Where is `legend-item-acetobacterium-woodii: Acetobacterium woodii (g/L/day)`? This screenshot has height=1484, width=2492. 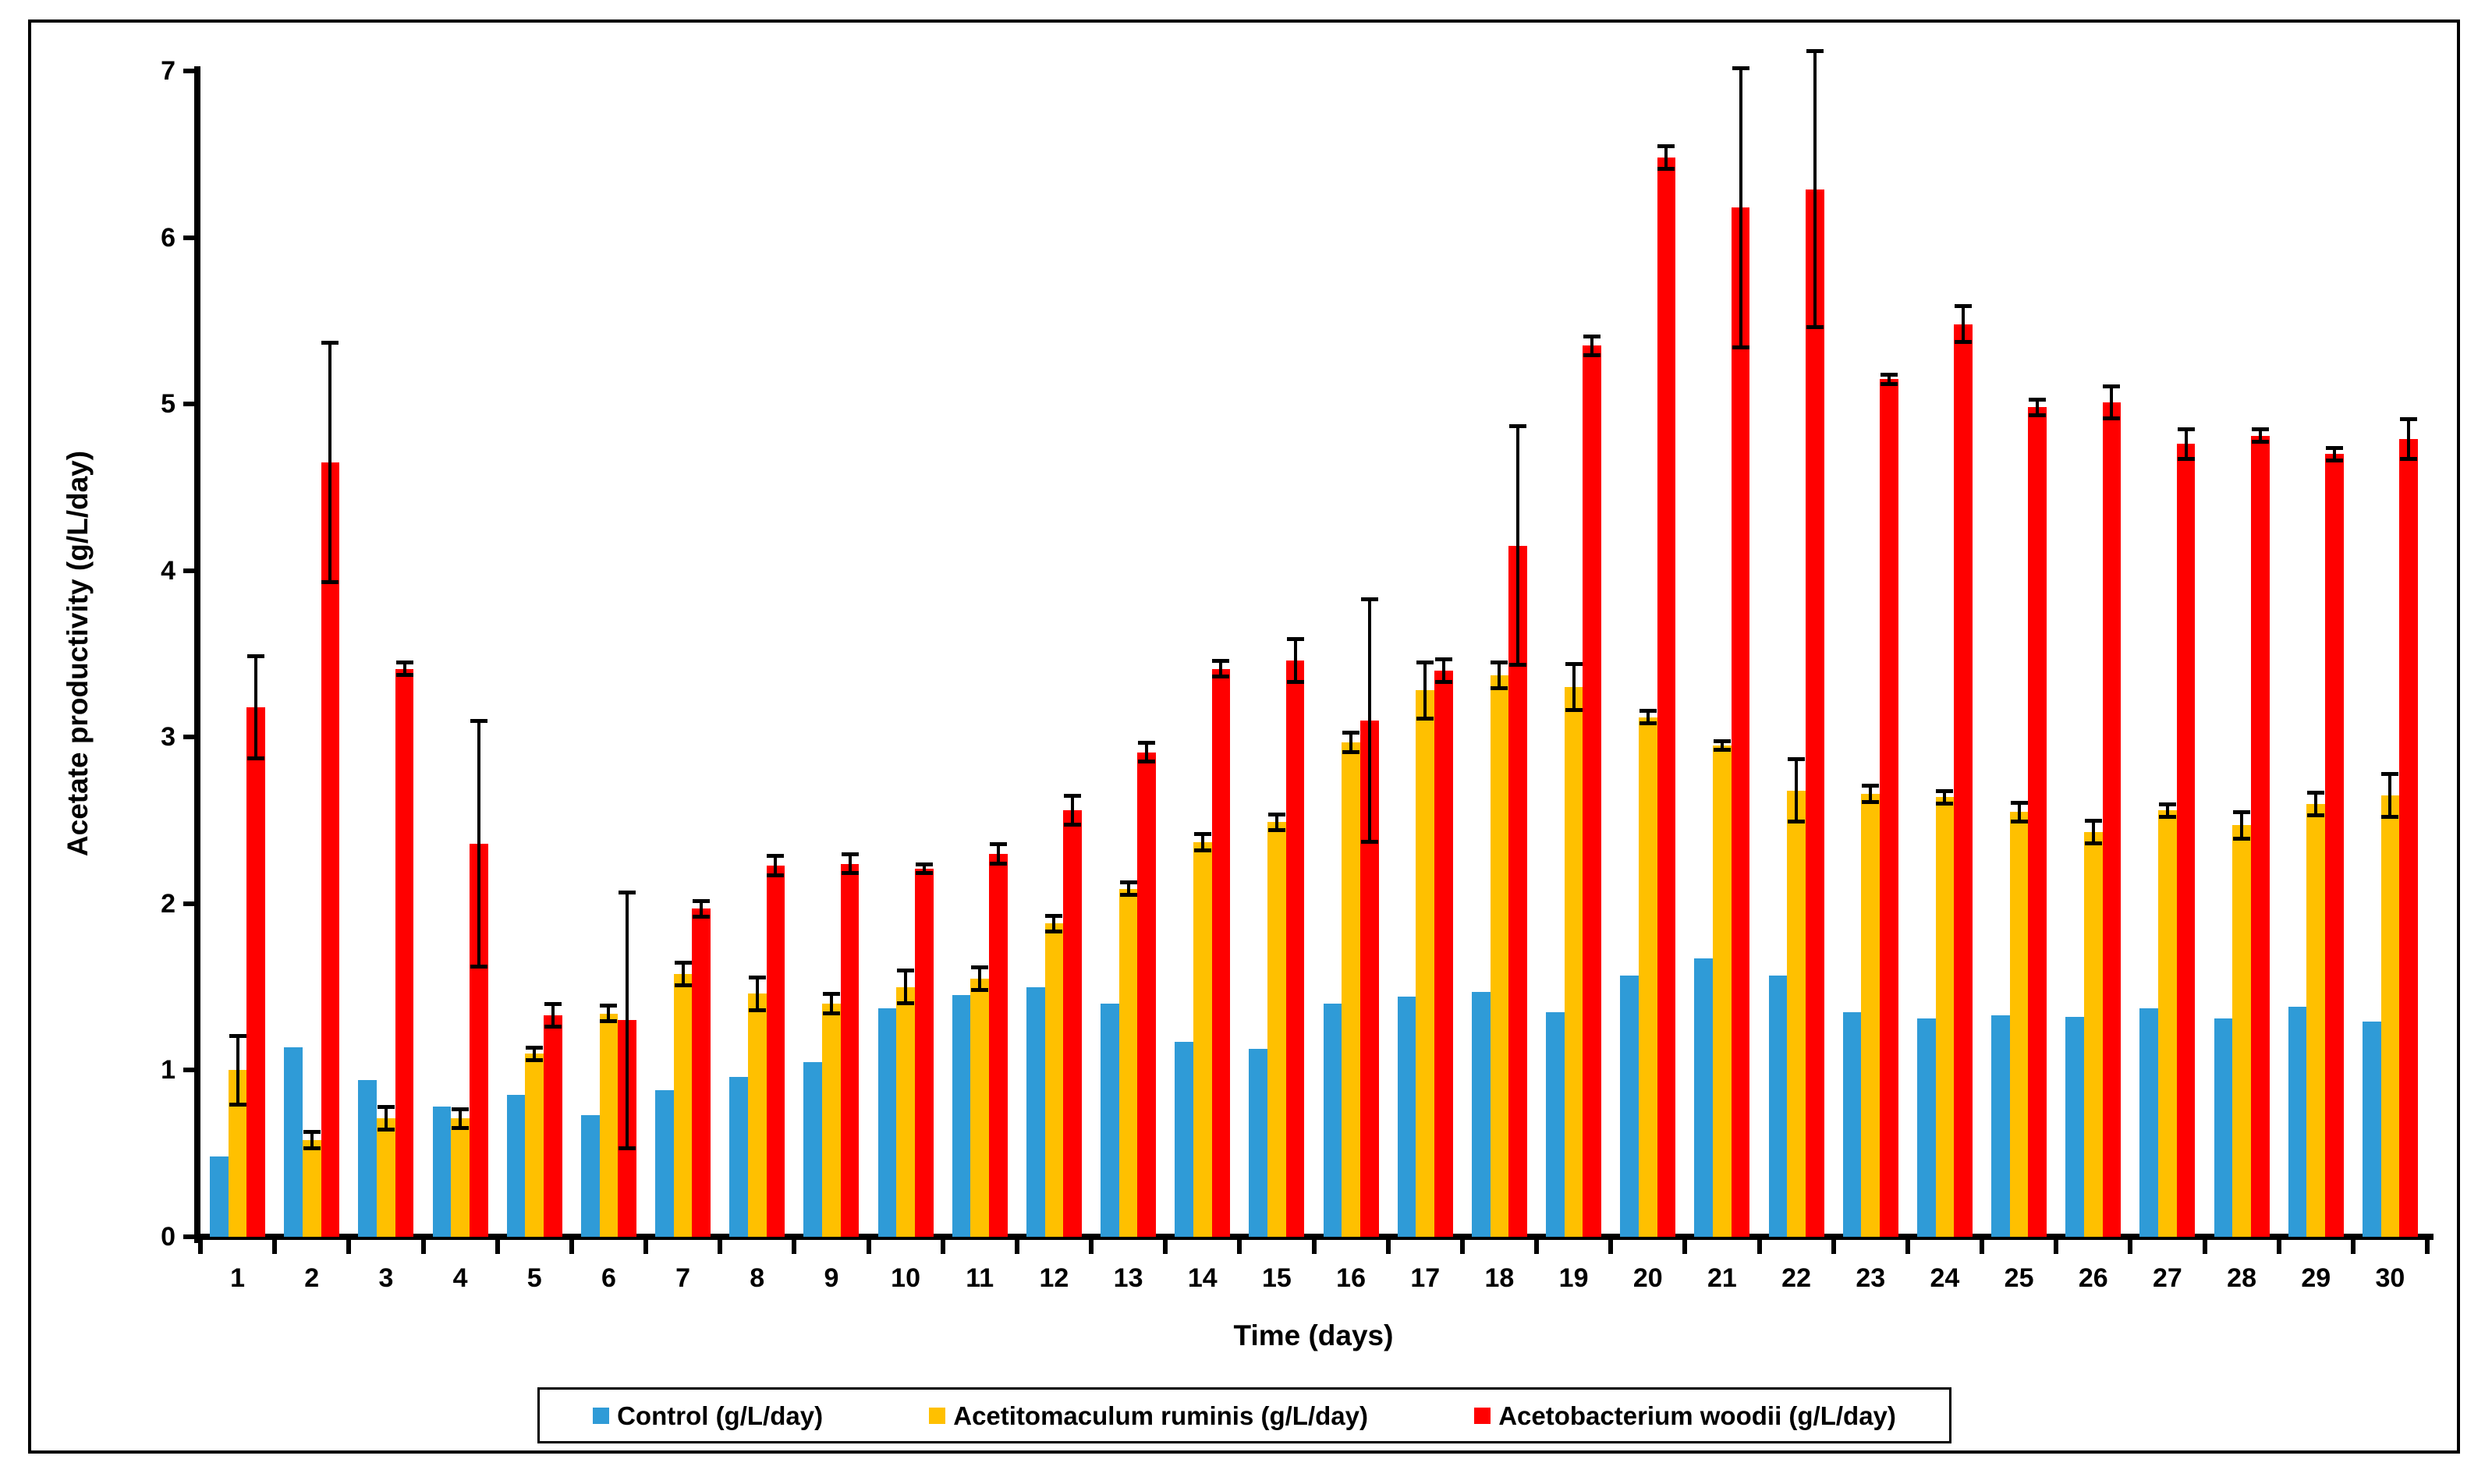 legend-item-acetobacterium-woodii: Acetobacterium woodii (g/L/day) is located at coordinates (1685, 1416).